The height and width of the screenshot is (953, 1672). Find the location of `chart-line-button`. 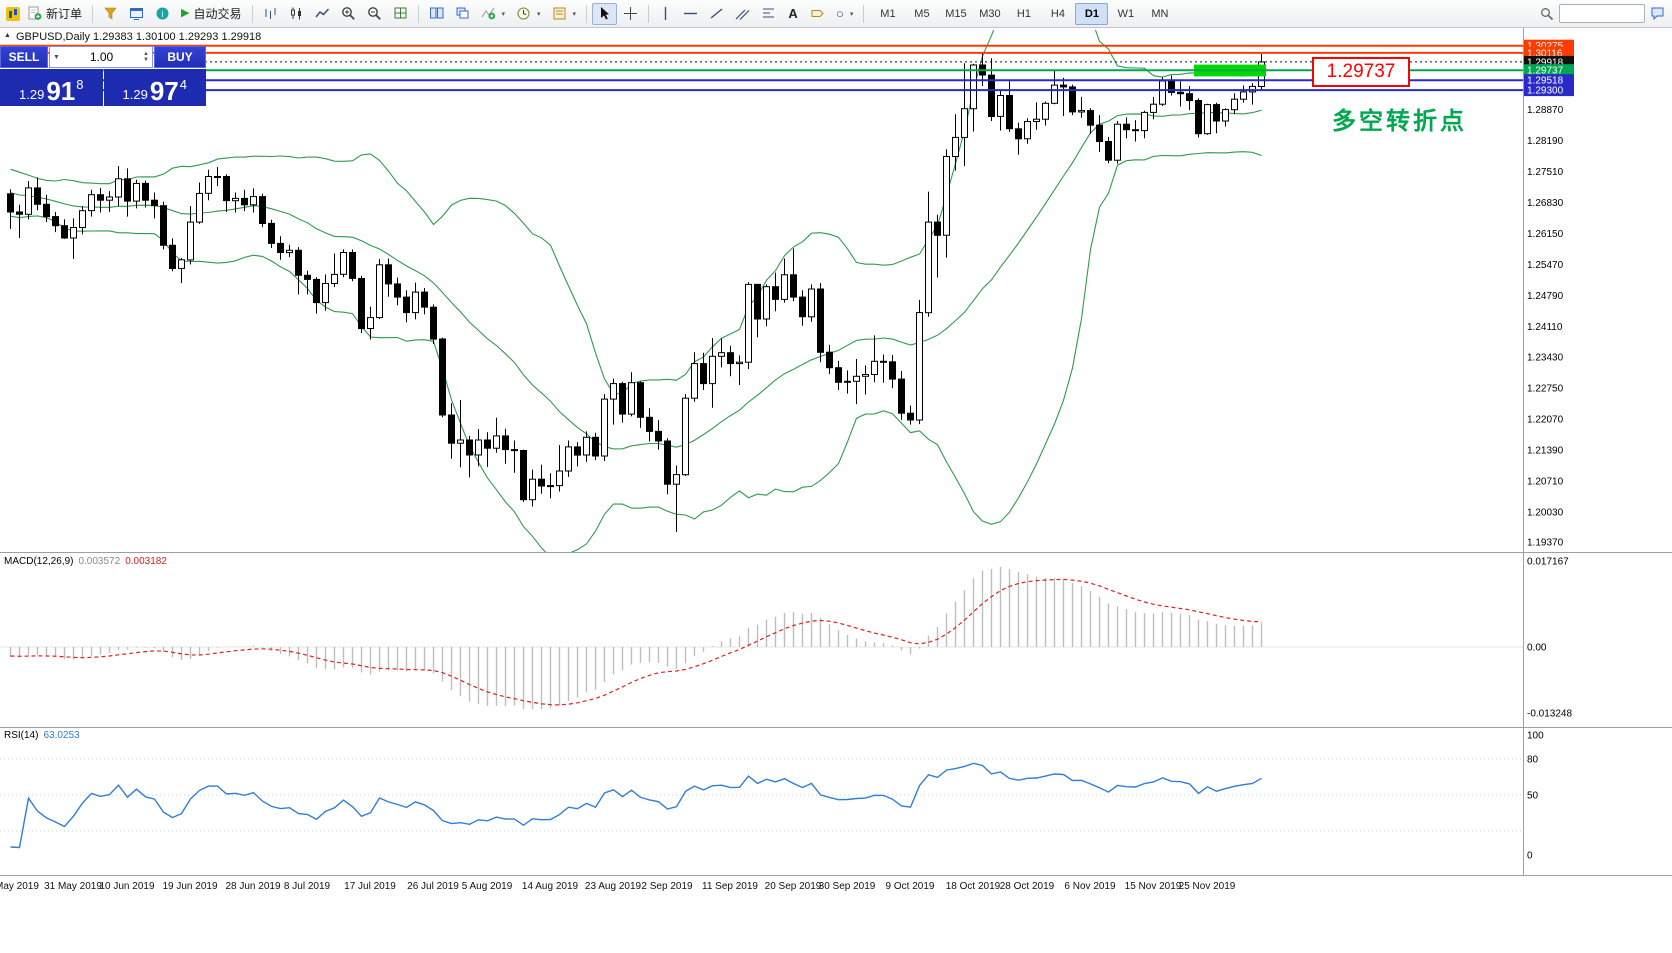

chart-line-button is located at coordinates (322, 14).